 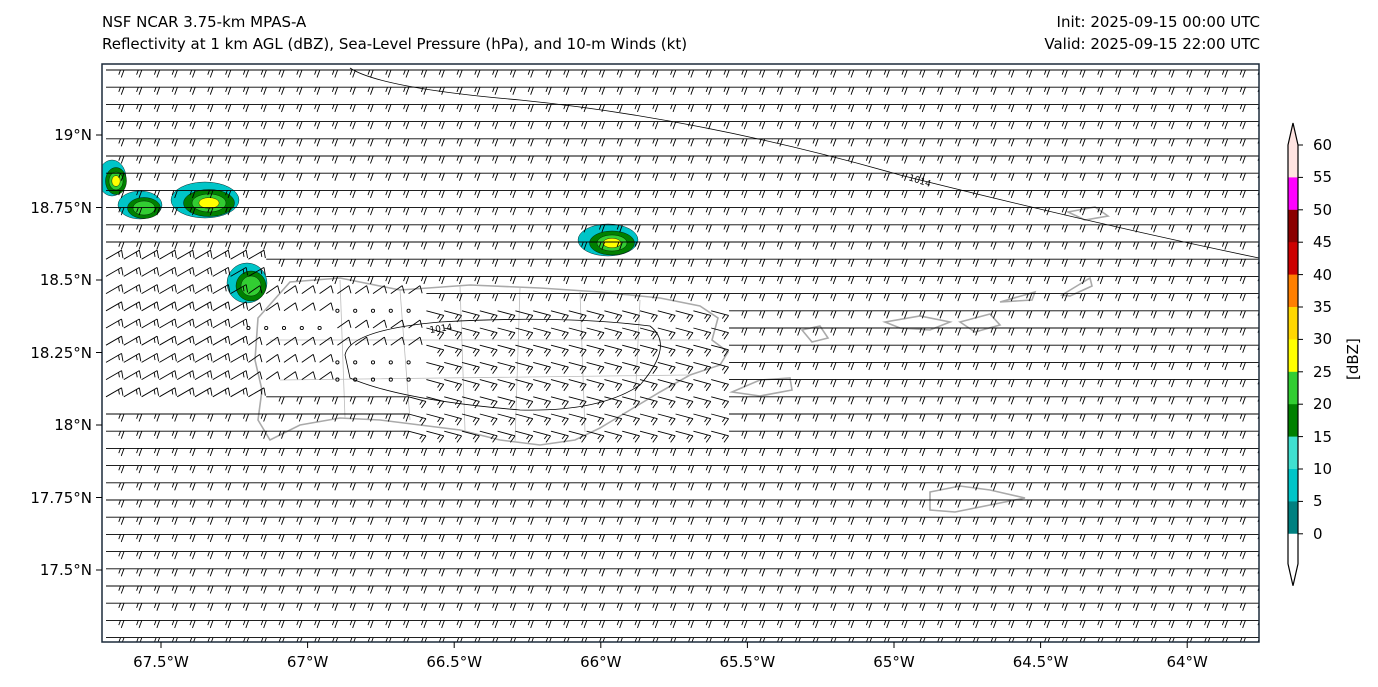 I want to click on colorbar-label: [dBZ], so click(x=1353, y=359).